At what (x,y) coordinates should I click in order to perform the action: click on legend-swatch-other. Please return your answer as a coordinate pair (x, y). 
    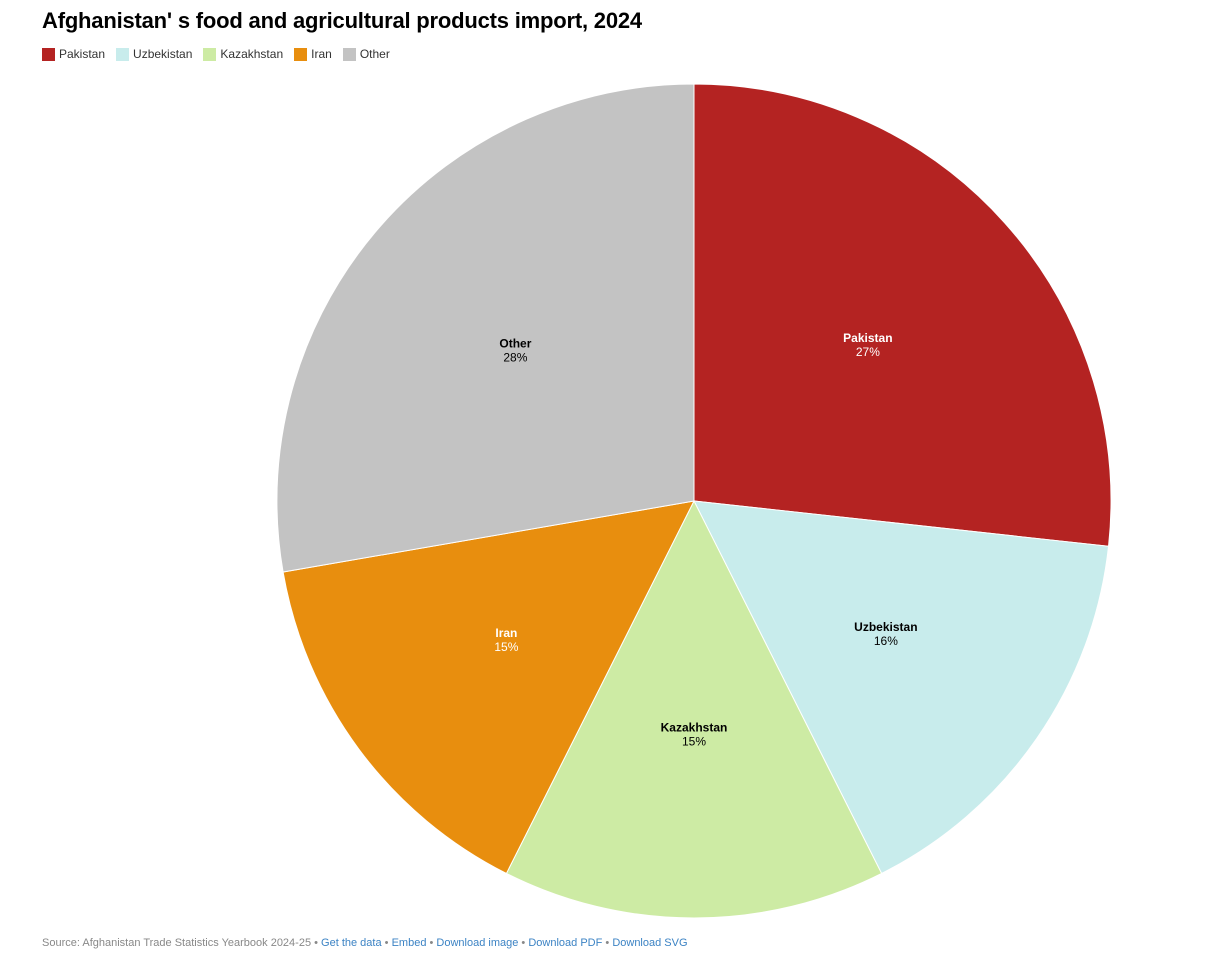
    Looking at the image, I should click on (349, 54).